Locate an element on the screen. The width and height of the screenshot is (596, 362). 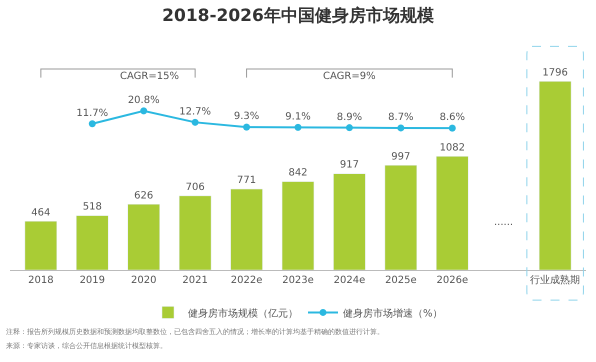
chart-title: 2018-2026年中国健身房市场规模 is located at coordinates (298, 16).